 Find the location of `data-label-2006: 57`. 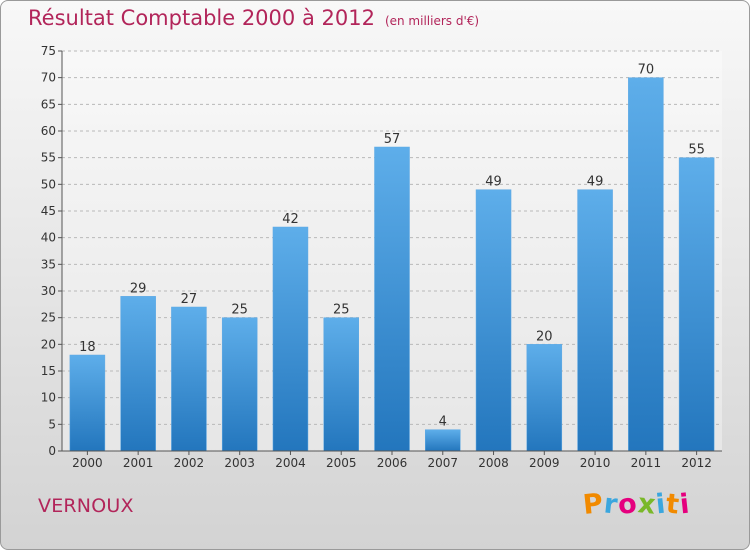

data-label-2006: 57 is located at coordinates (392, 139).